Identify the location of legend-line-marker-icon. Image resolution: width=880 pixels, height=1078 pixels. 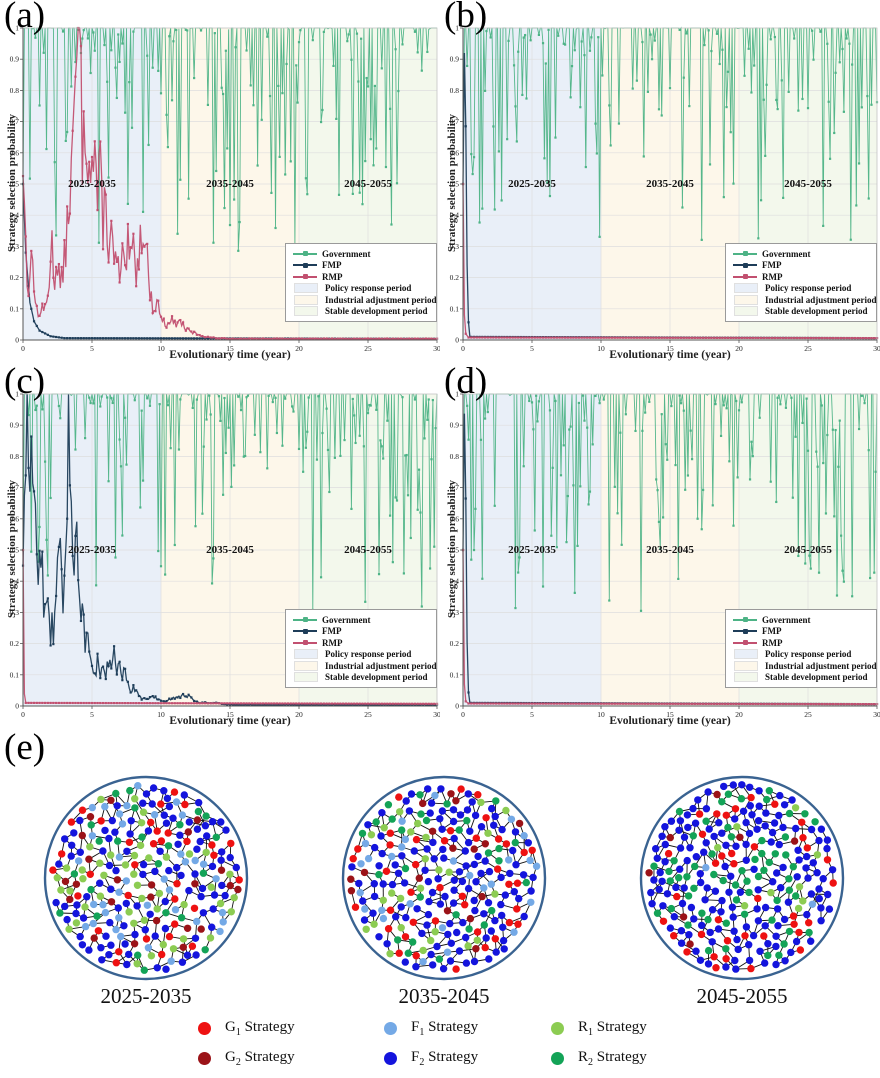
(305, 643).